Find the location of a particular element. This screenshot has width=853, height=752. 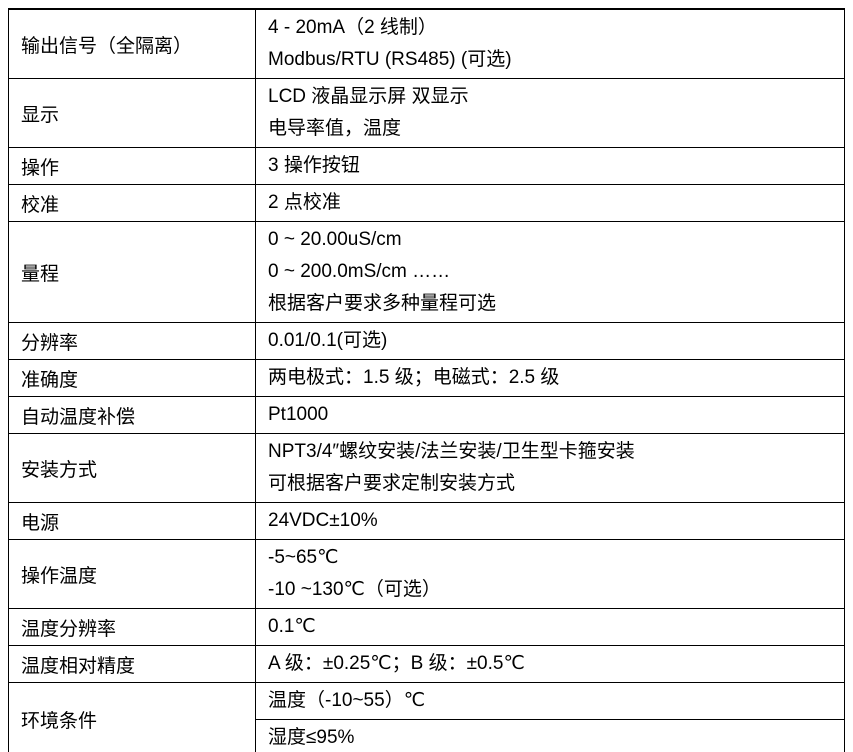

spec-value-line: 可根据客户要求定制安装方式 is located at coordinates (392, 483).